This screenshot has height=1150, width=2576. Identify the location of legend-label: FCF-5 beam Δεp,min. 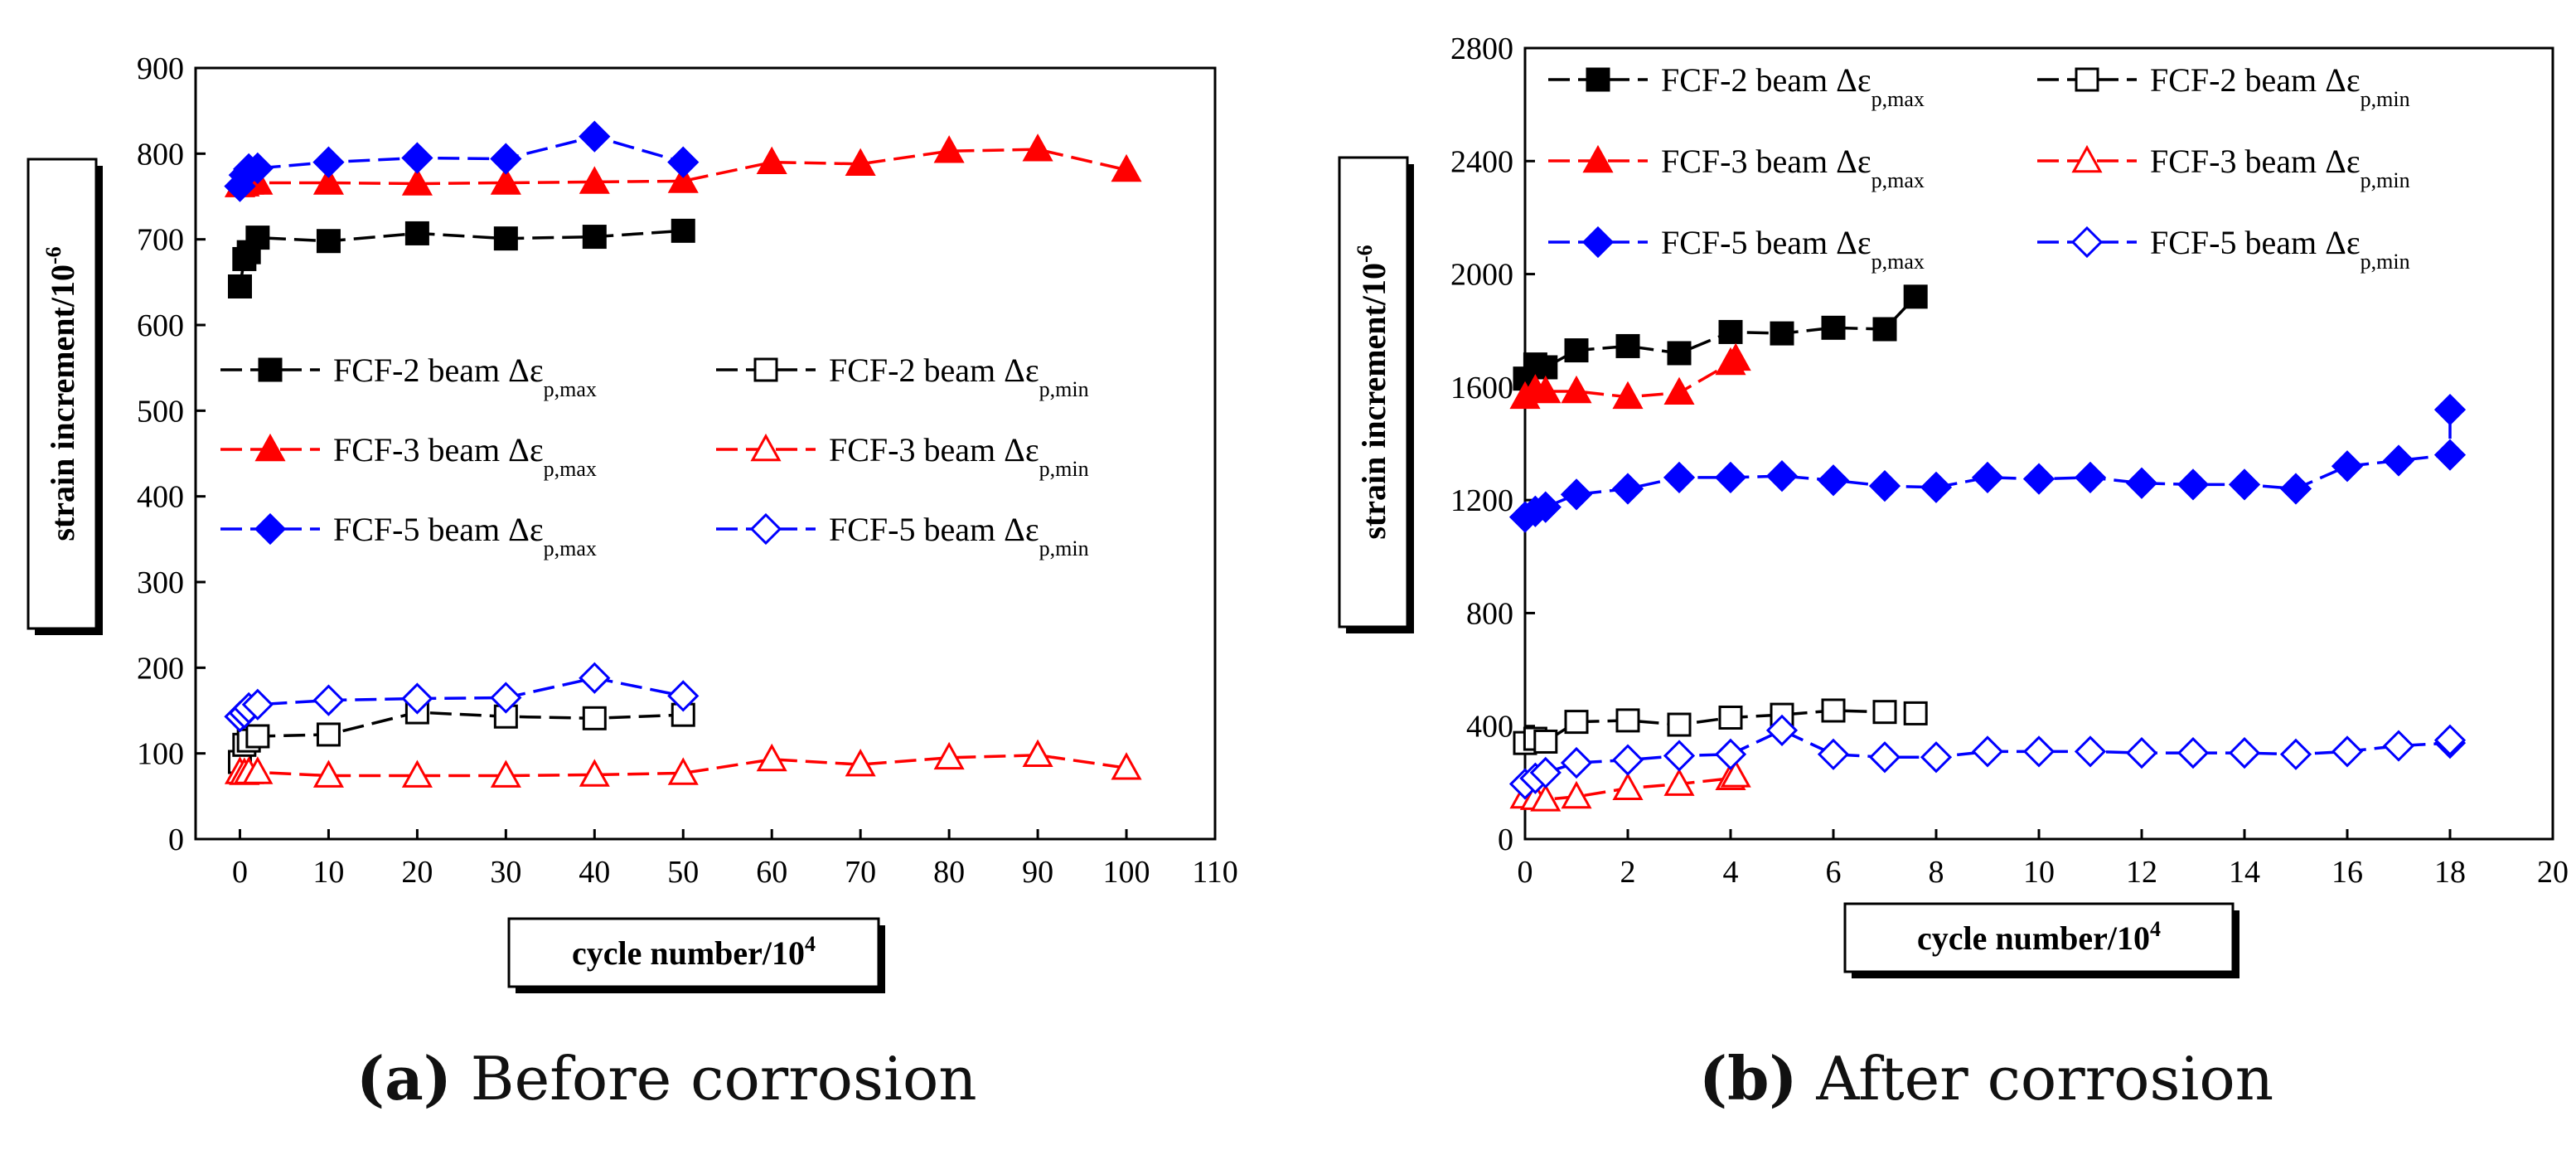
(959, 535).